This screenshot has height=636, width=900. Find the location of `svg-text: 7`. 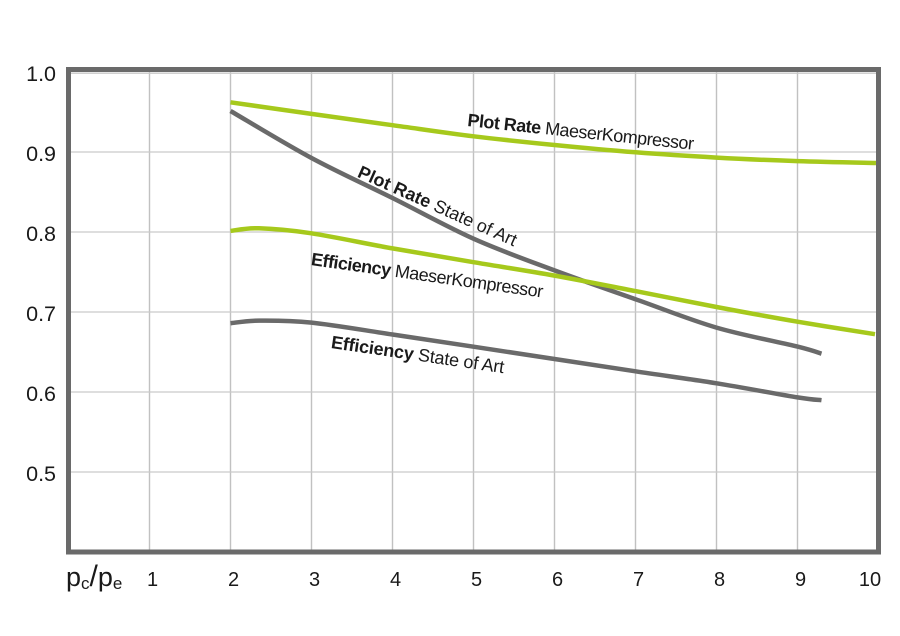

svg-text: 7 is located at coordinates (638, 580).